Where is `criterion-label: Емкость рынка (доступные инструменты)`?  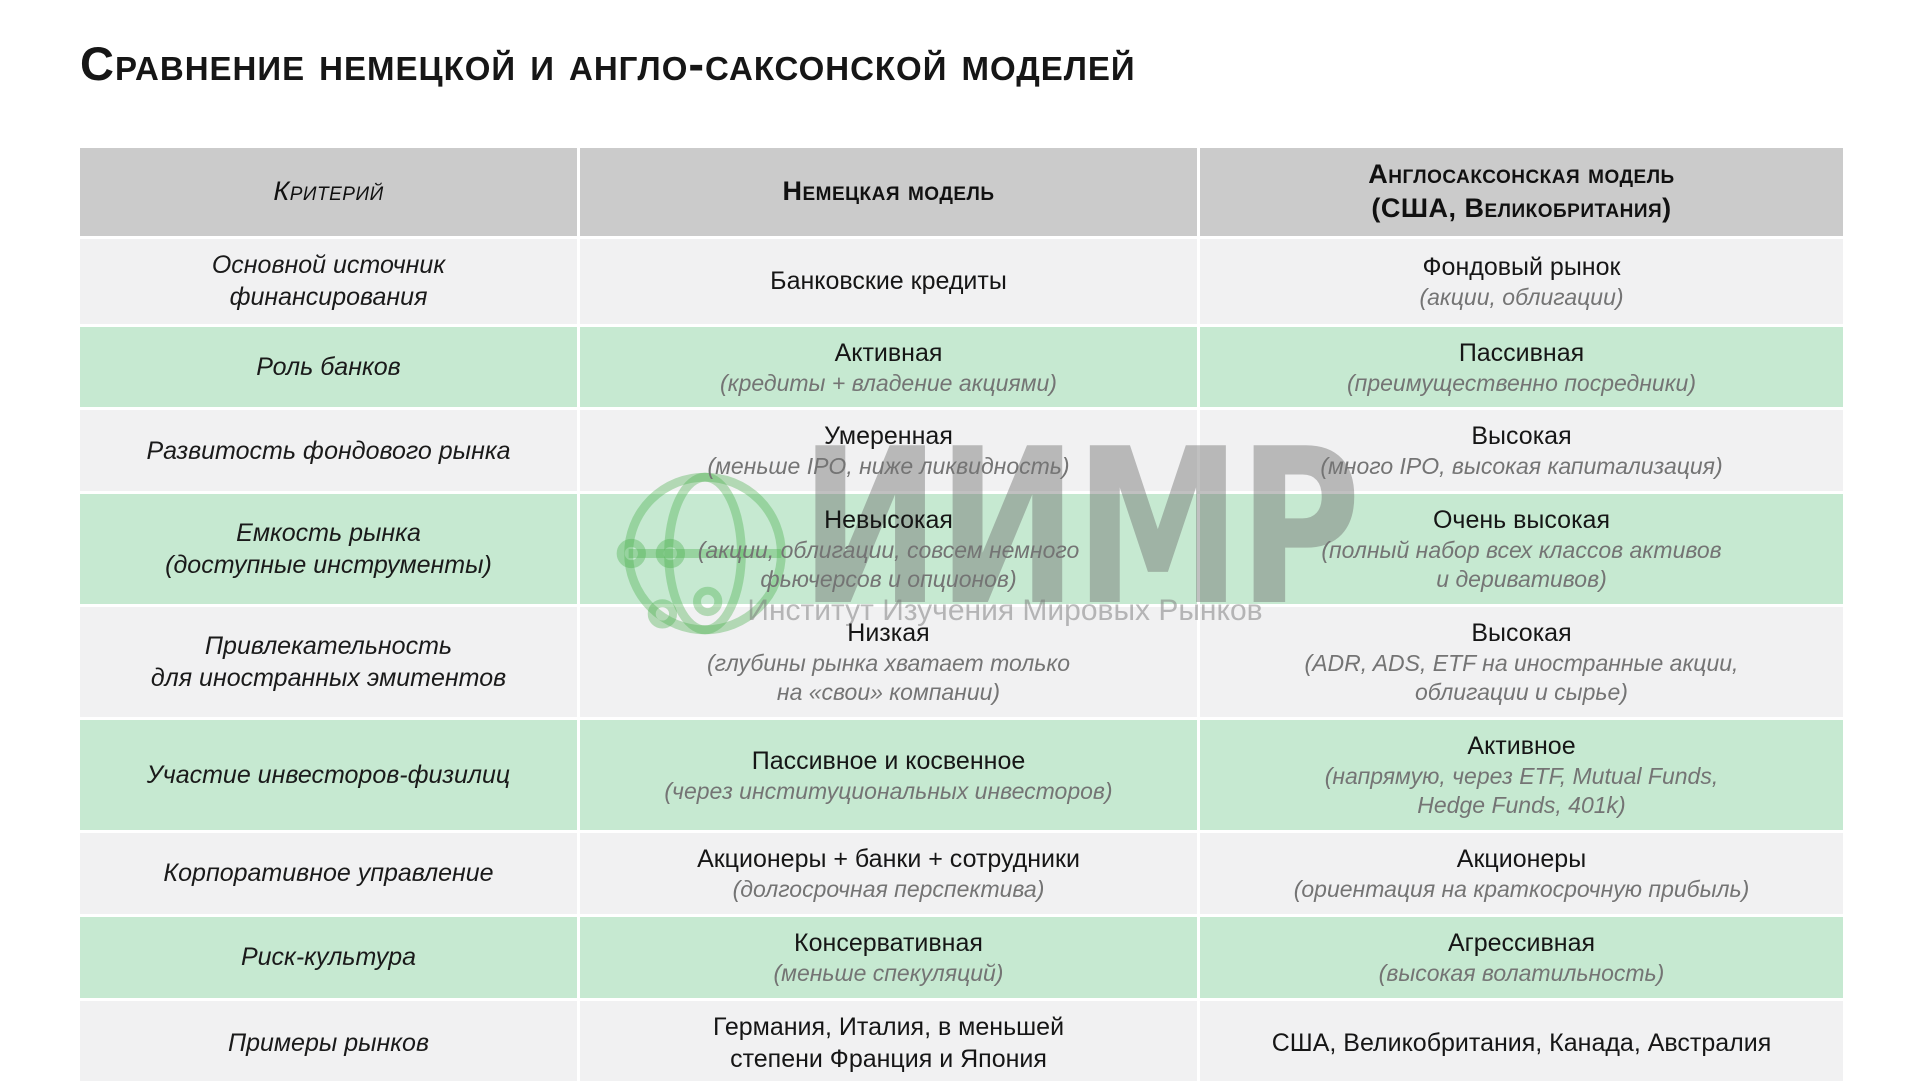 criterion-label: Емкость рынка (доступные инструменты) is located at coordinates (328, 549).